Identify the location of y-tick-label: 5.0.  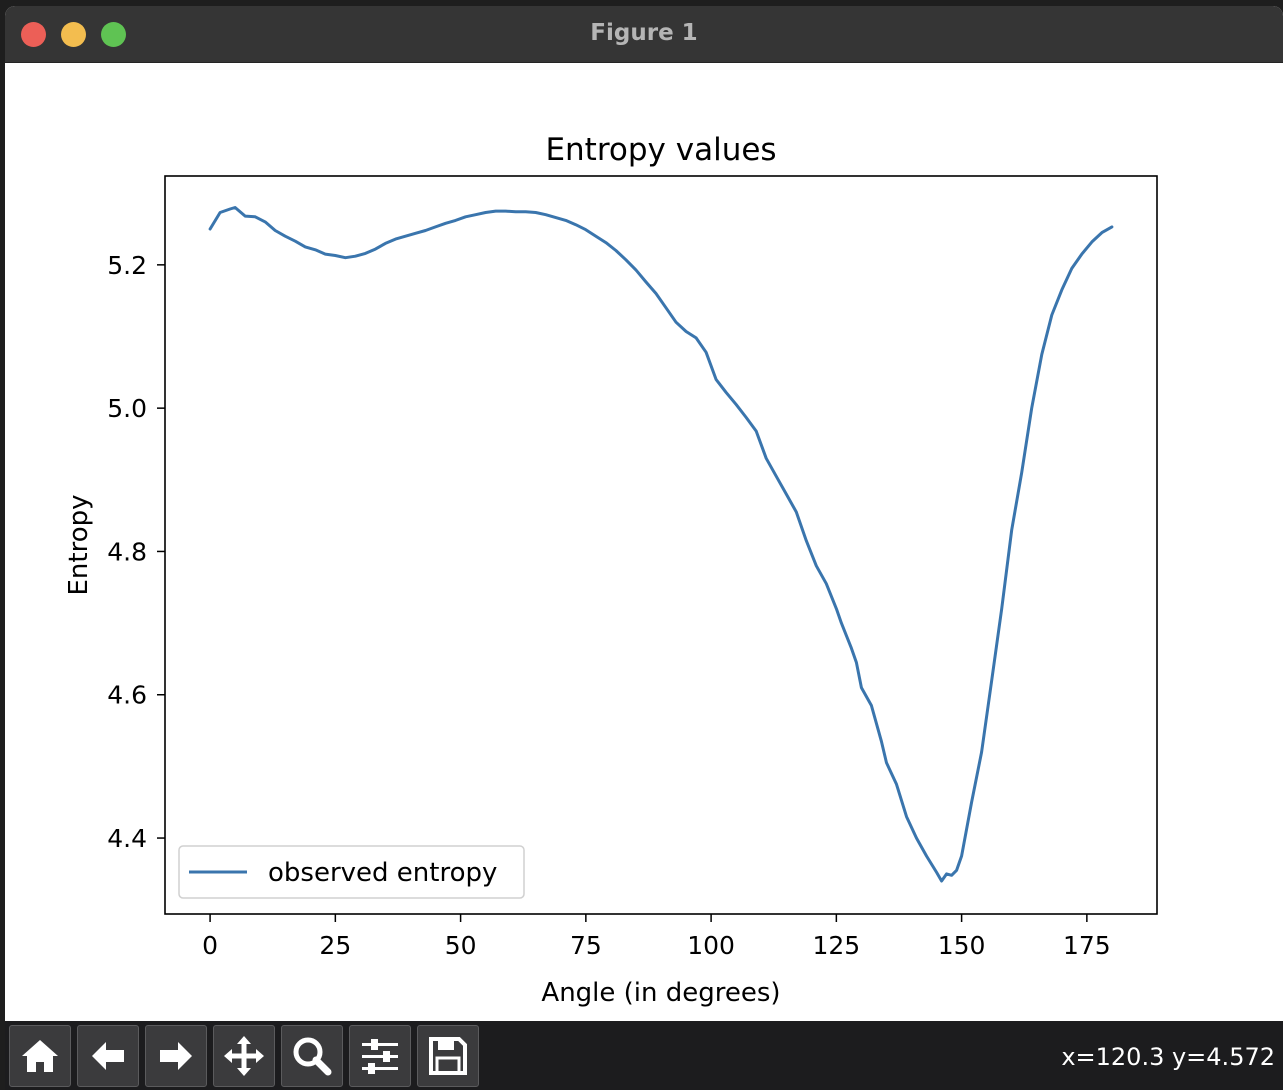
(127, 408).